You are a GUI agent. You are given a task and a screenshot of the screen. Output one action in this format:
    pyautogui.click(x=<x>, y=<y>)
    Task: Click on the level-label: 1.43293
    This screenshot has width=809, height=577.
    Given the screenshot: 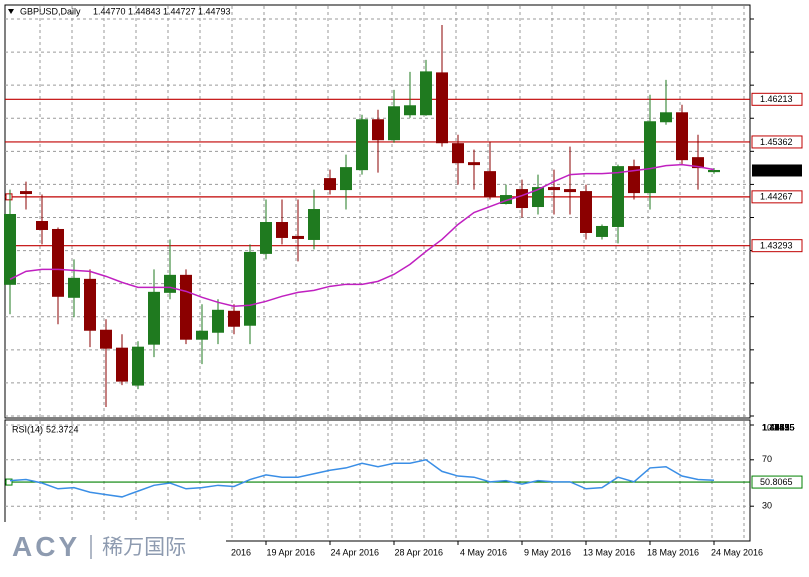 What is the action you would take?
    pyautogui.click(x=776, y=246)
    